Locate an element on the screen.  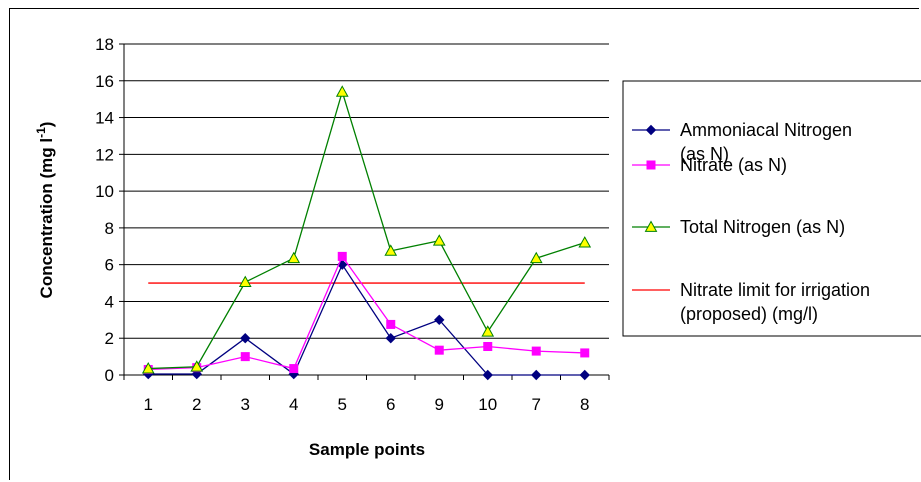
y-tick-label: 16 is located at coordinates (104, 81).